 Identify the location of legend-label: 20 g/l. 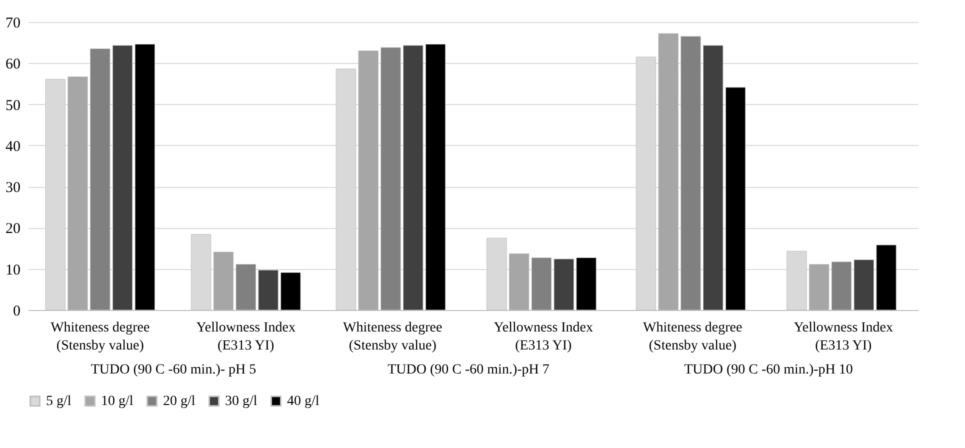
(179, 402).